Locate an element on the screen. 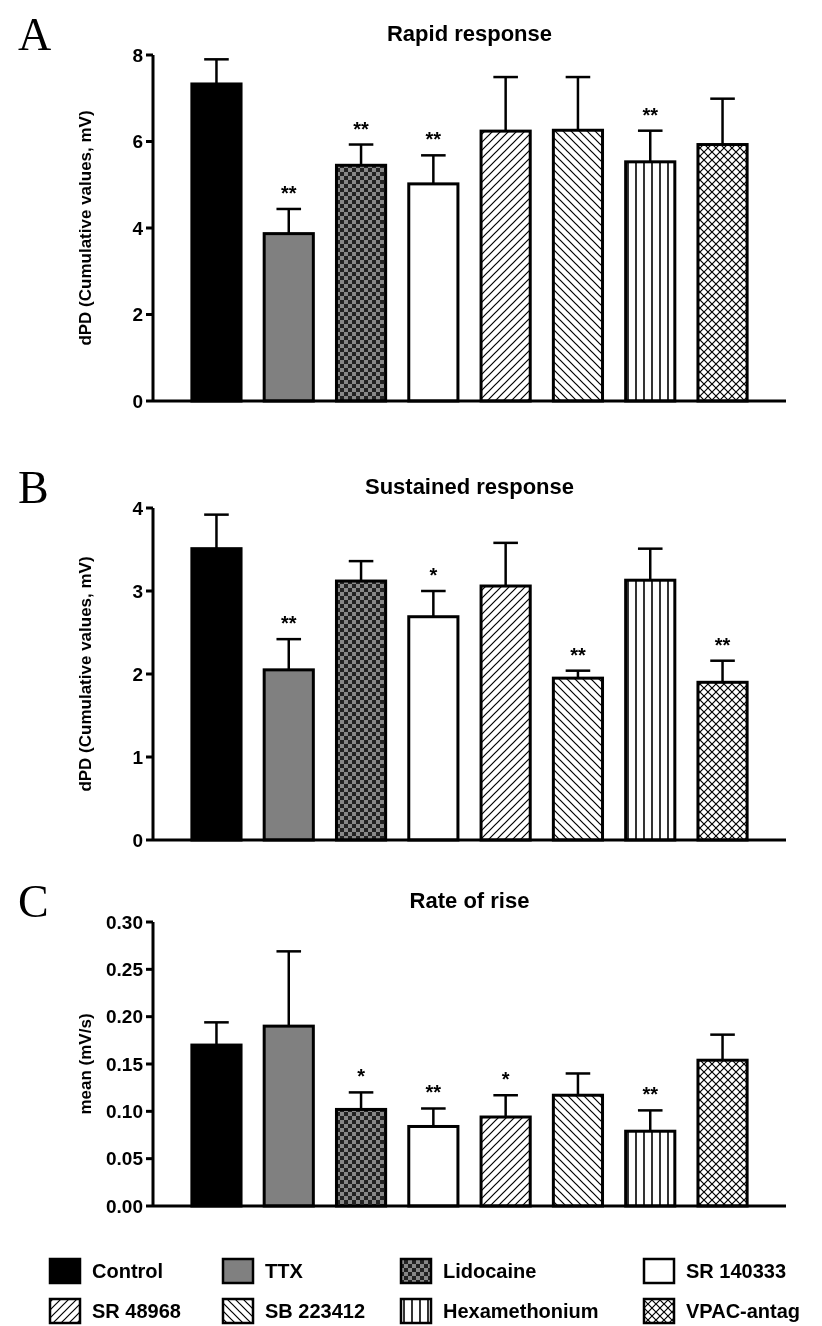 Image resolution: width=822 pixels, height=1326 pixels. y-tick-label: 3 is located at coordinates (137, 591).